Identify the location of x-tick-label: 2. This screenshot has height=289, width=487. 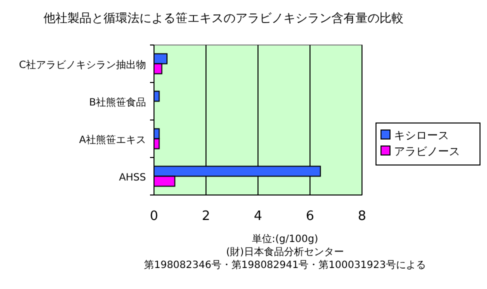
(206, 216).